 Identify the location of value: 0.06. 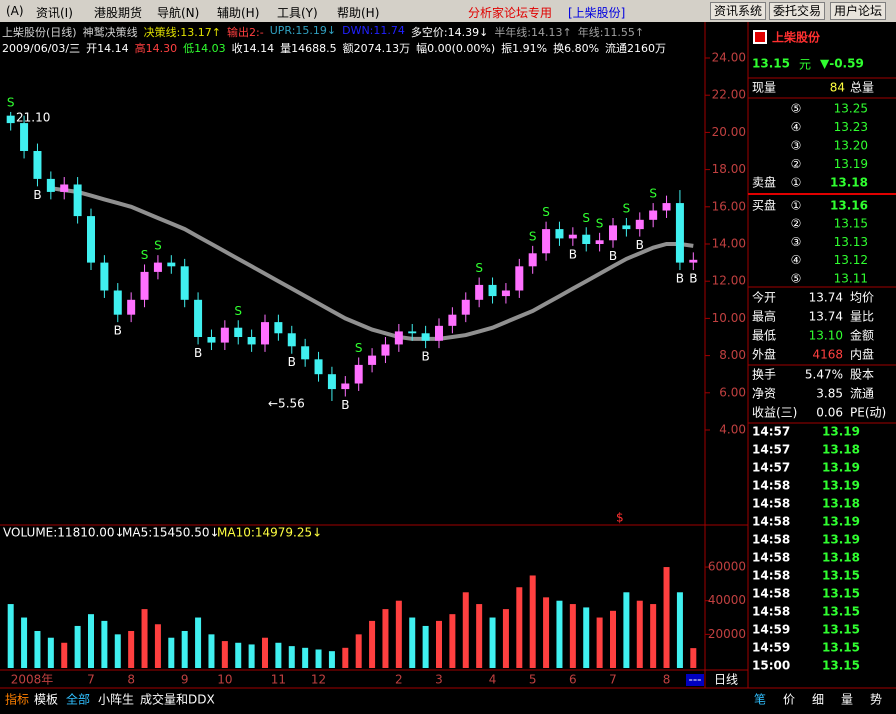
(829, 413).